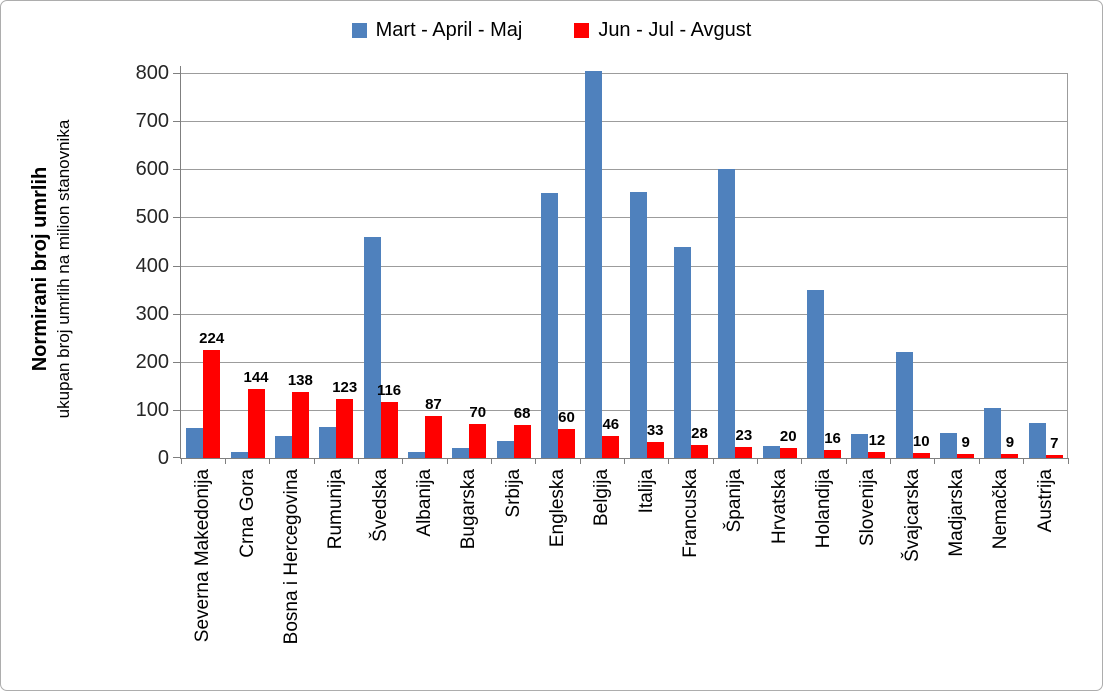  I want to click on bar-group: 7, so click(1046, 265).